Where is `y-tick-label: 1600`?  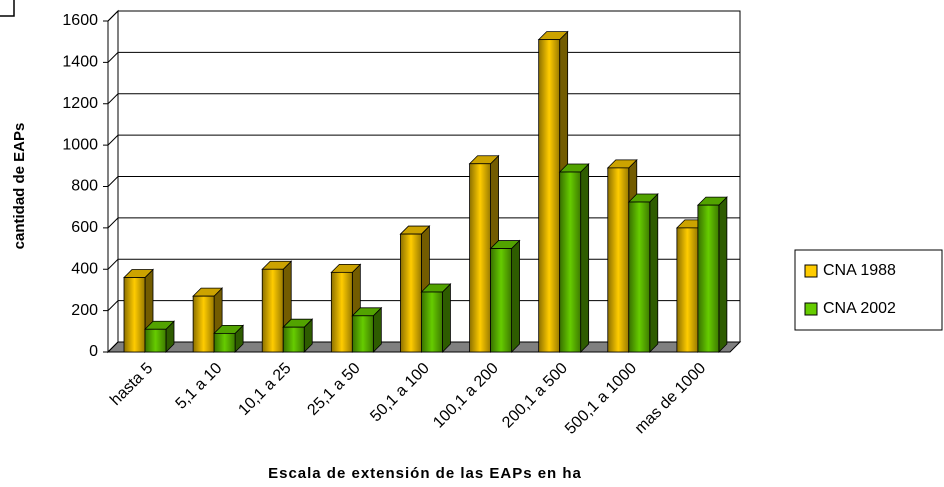
y-tick-label: 1600 is located at coordinates (80, 20).